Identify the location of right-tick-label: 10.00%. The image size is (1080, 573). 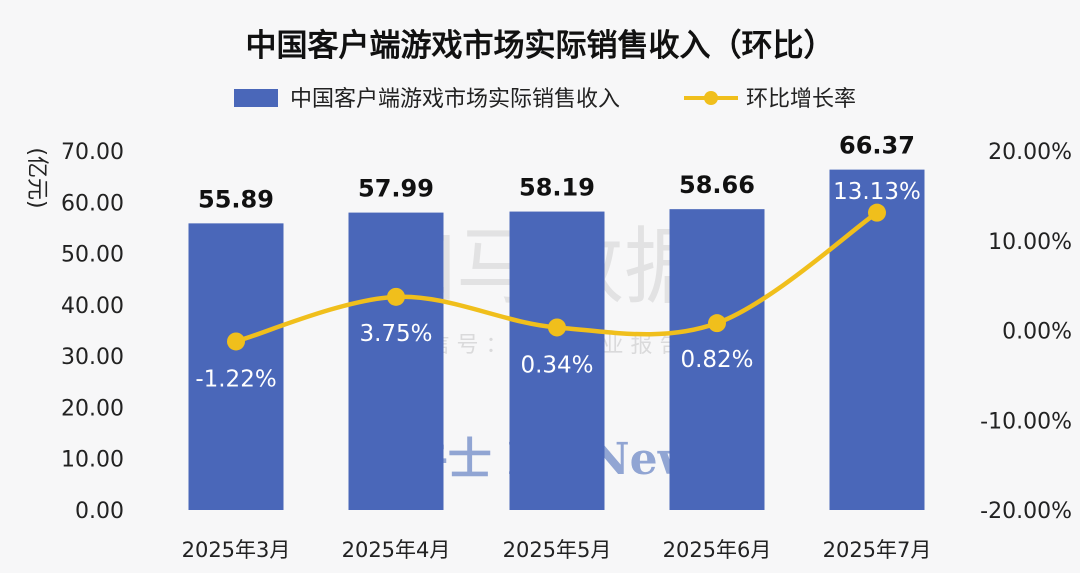
(1030, 242).